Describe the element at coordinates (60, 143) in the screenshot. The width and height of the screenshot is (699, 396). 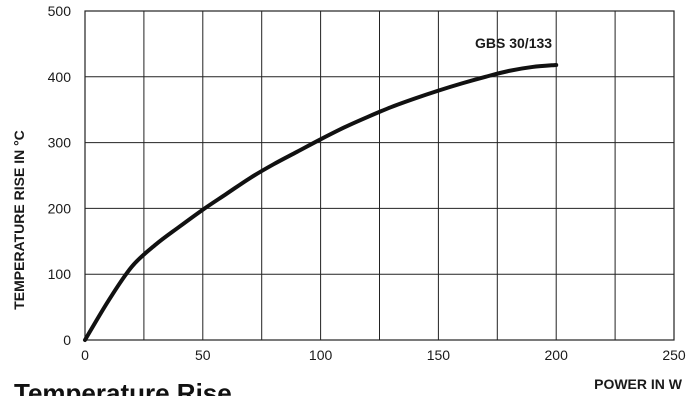
I see `y-tick-label: 300` at that location.